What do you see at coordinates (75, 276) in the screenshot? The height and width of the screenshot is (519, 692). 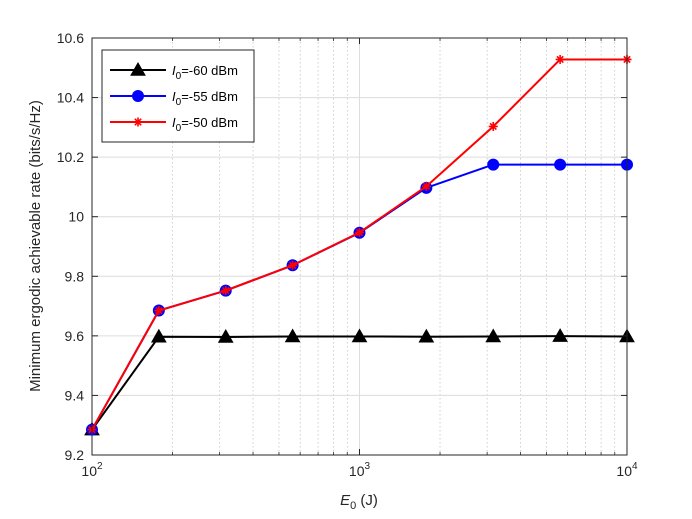 I see `y-tick-label: 9.8` at bounding box center [75, 276].